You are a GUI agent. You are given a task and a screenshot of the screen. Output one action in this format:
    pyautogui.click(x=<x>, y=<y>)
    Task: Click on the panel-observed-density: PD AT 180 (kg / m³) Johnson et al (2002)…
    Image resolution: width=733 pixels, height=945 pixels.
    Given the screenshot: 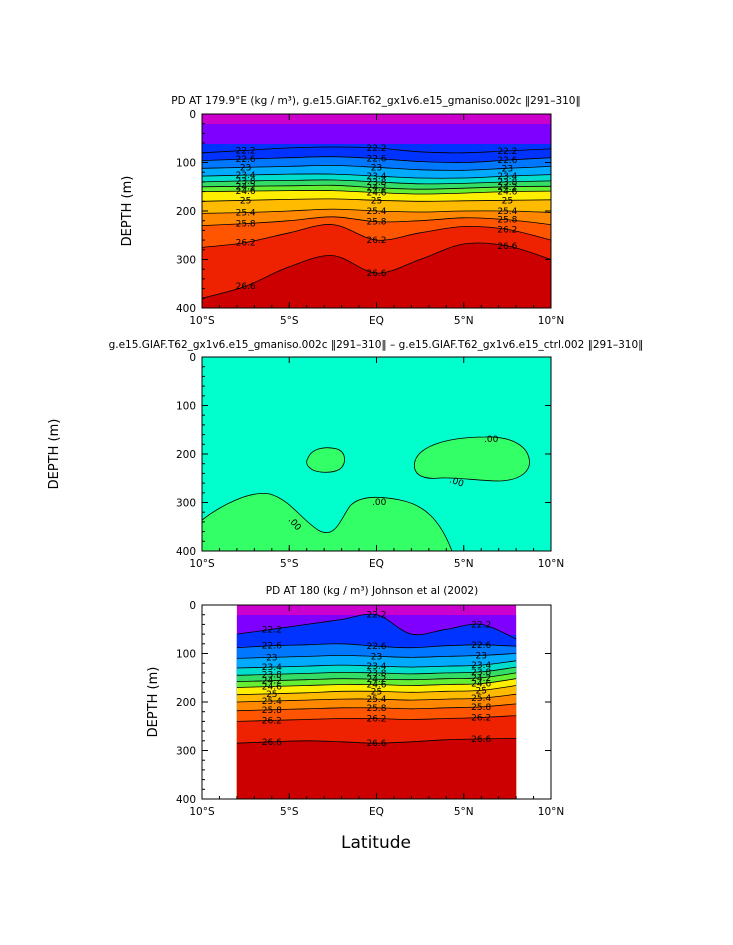 What is the action you would take?
    pyautogui.click(x=355, y=701)
    